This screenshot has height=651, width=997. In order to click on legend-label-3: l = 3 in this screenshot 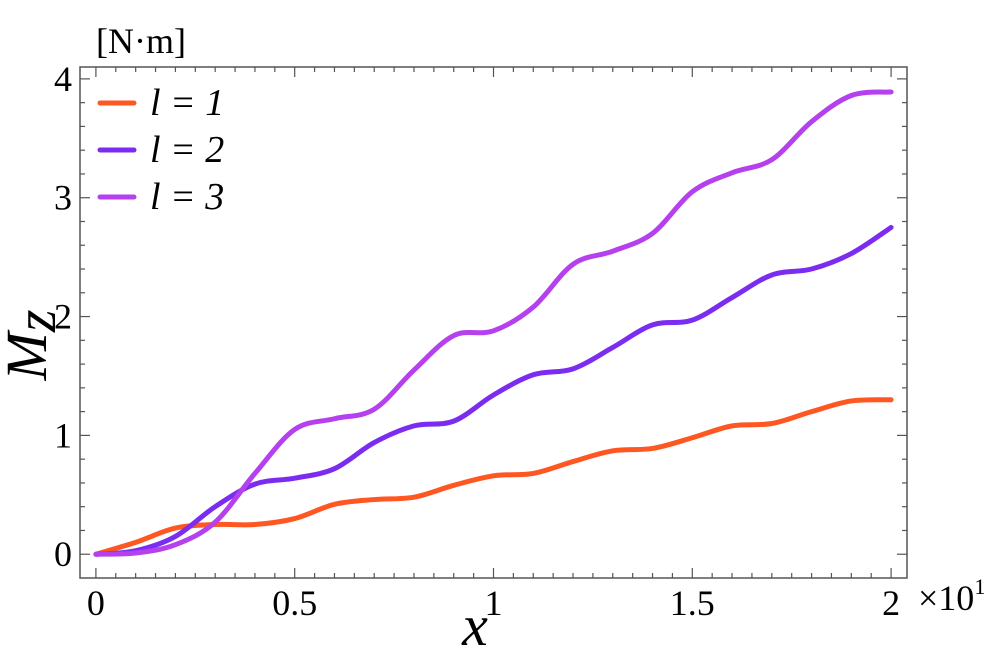, I will do `click(187, 197)`.